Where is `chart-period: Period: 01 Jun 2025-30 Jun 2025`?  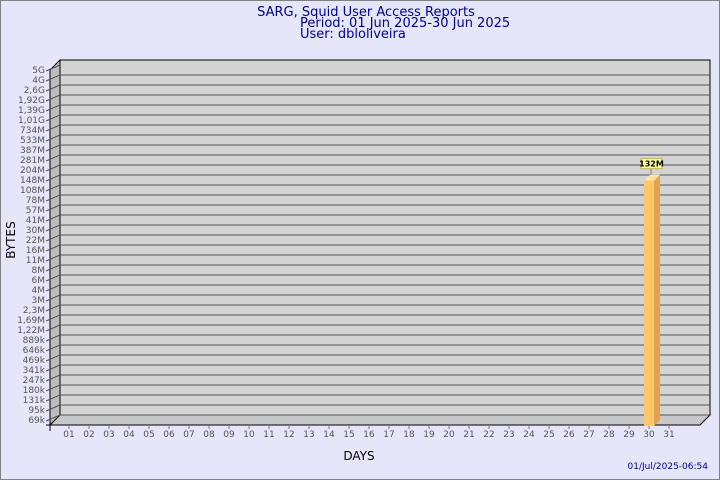
chart-period: Period: 01 Jun 2025-30 Jun 2025 is located at coordinates (405, 23).